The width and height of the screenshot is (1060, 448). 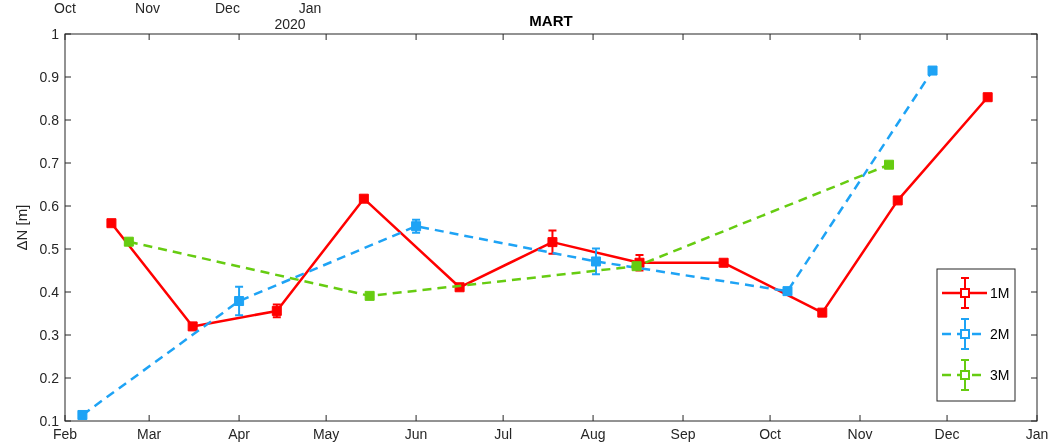 I want to click on x-tick-label: Mar, so click(x=149, y=434).